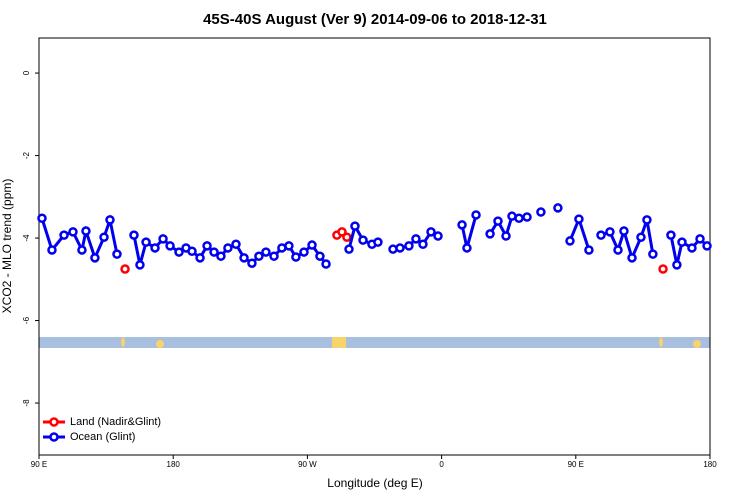  I want to click on y-tick-label: -6, so click(26, 320).